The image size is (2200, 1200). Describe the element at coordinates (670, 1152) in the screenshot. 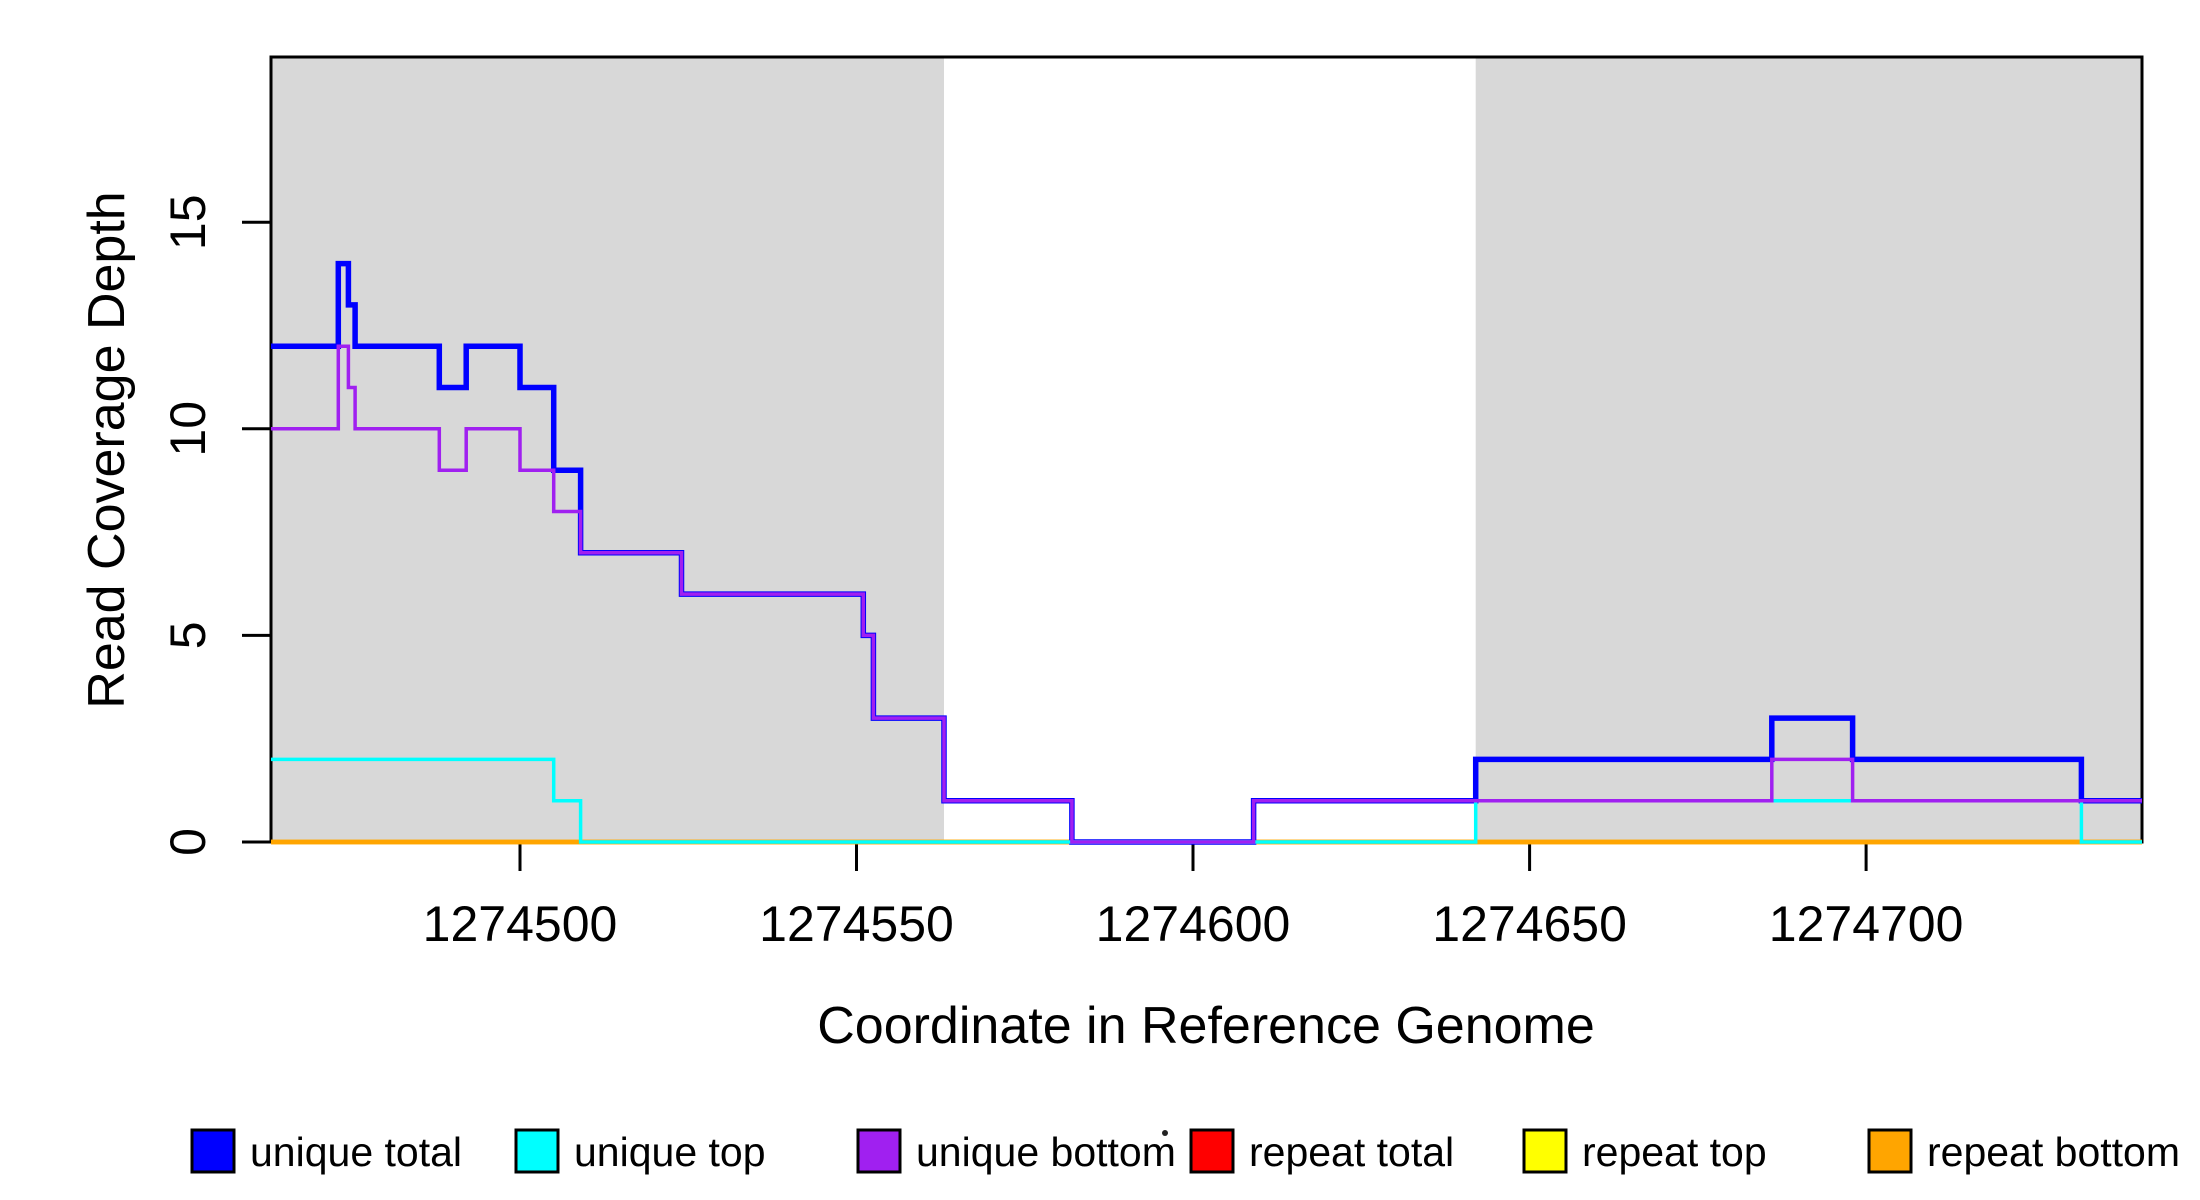

I see `legend-label-unique-top: unique top` at that location.